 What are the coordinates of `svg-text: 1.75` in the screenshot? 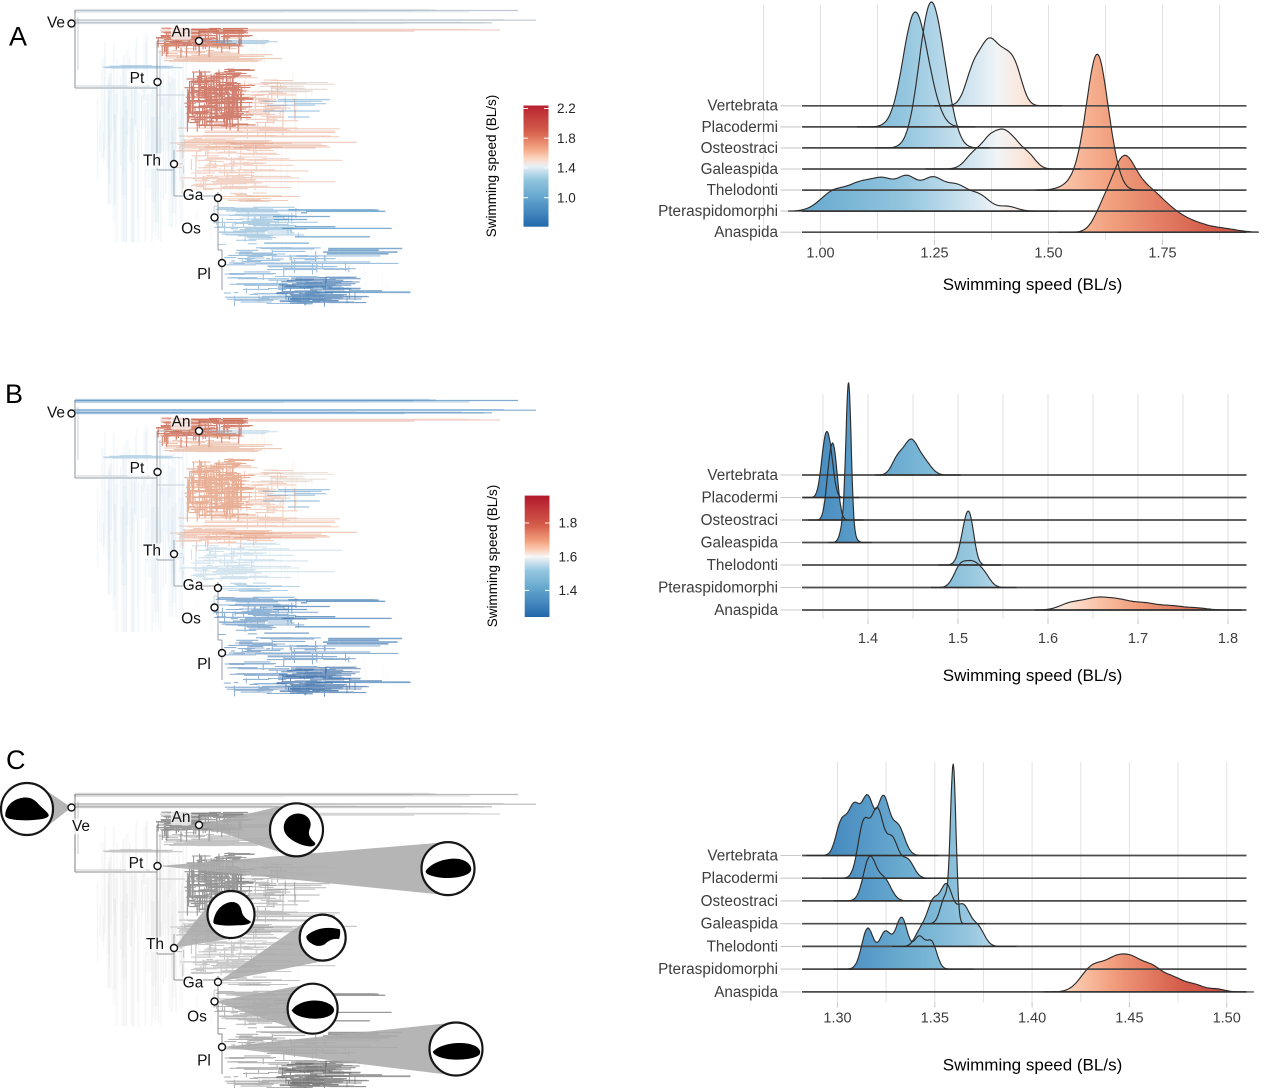 It's located at (1162, 254).